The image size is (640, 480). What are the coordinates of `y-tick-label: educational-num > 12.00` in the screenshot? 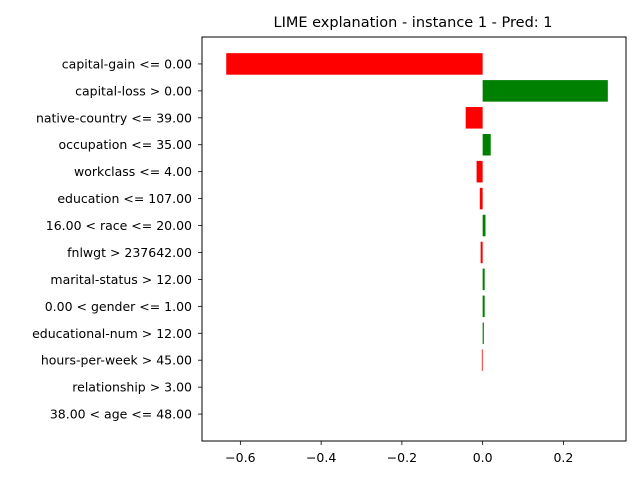 It's located at (112, 333).